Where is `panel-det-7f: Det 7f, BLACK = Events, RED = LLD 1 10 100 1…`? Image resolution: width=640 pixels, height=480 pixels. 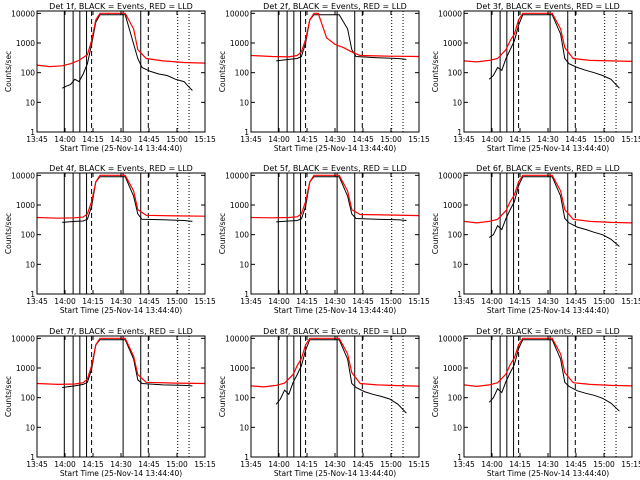 panel-det-7f: Det 7f, BLACK = Events, RED = LLD 1 10 100 1… is located at coordinates (110, 402).